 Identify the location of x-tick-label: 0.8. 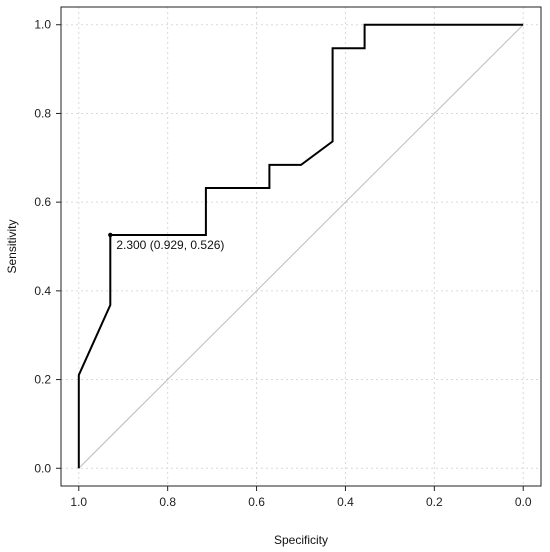
(167, 502).